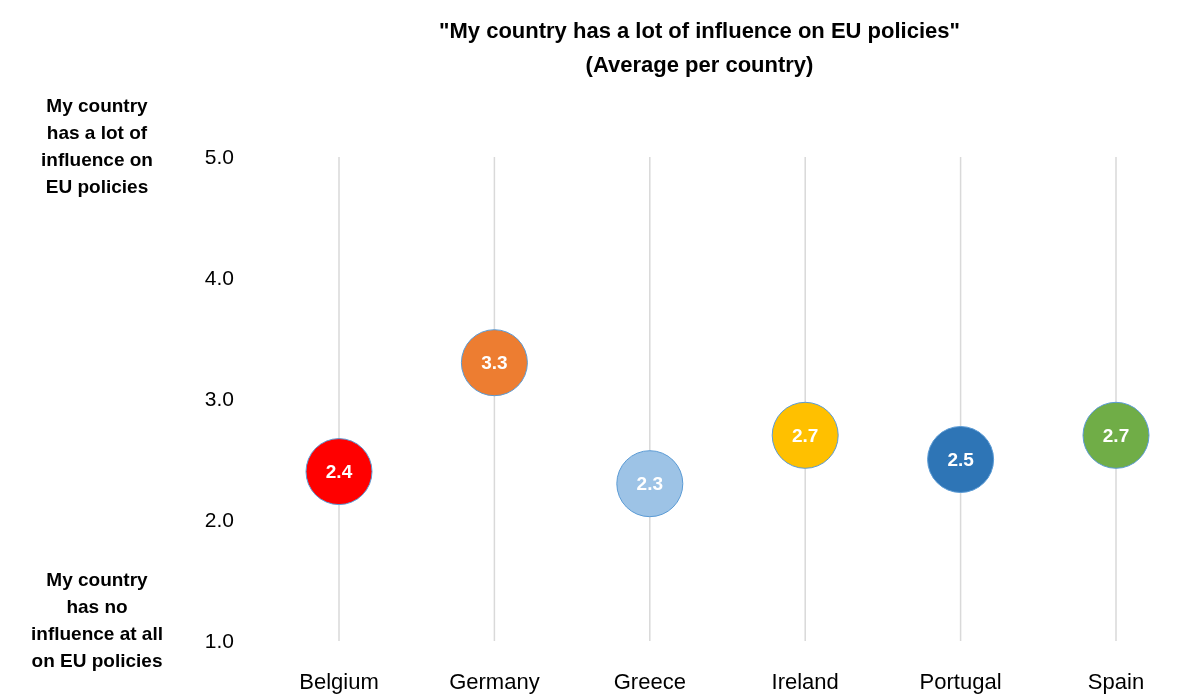 This screenshot has width=1181, height=694. I want to click on chart-subtitle: (Average per country), so click(699, 64).